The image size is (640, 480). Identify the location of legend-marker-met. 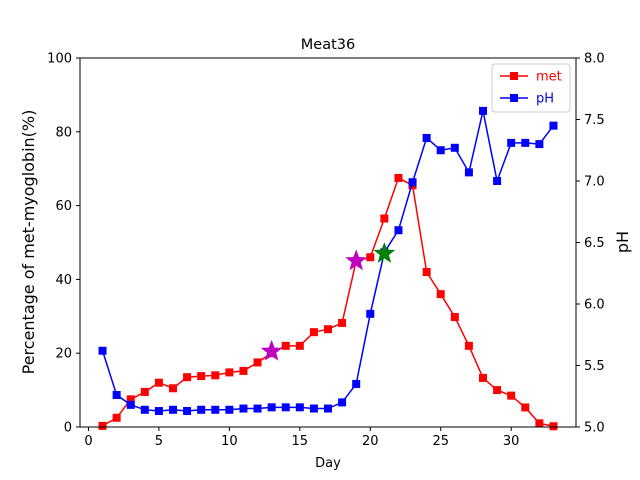
(514, 76).